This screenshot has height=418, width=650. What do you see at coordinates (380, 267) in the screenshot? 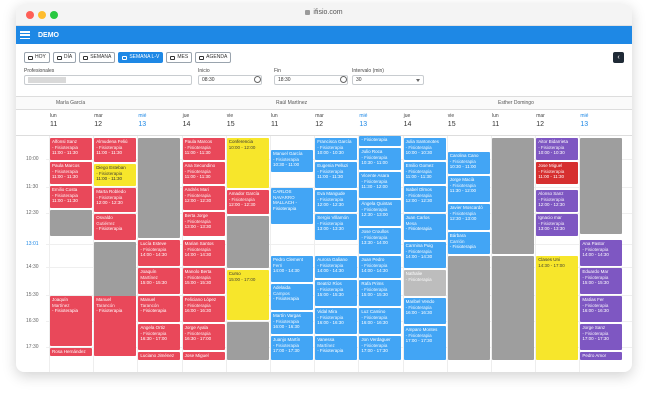
I see `appointment-event: Juan Pedro - Fisioterapia 14:00 - 14:30` at bounding box center [380, 267].